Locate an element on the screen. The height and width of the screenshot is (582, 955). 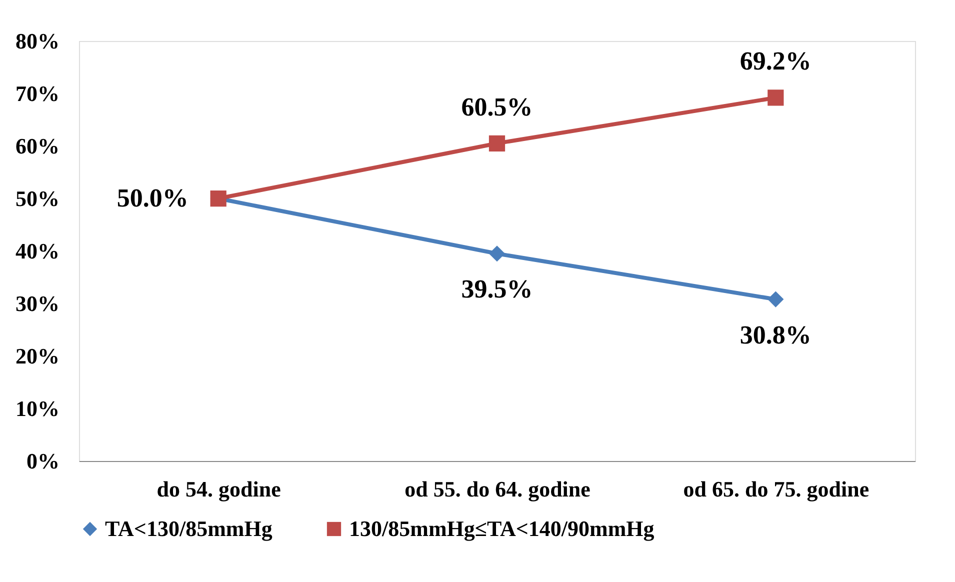
data-label: 69.2% is located at coordinates (776, 61).